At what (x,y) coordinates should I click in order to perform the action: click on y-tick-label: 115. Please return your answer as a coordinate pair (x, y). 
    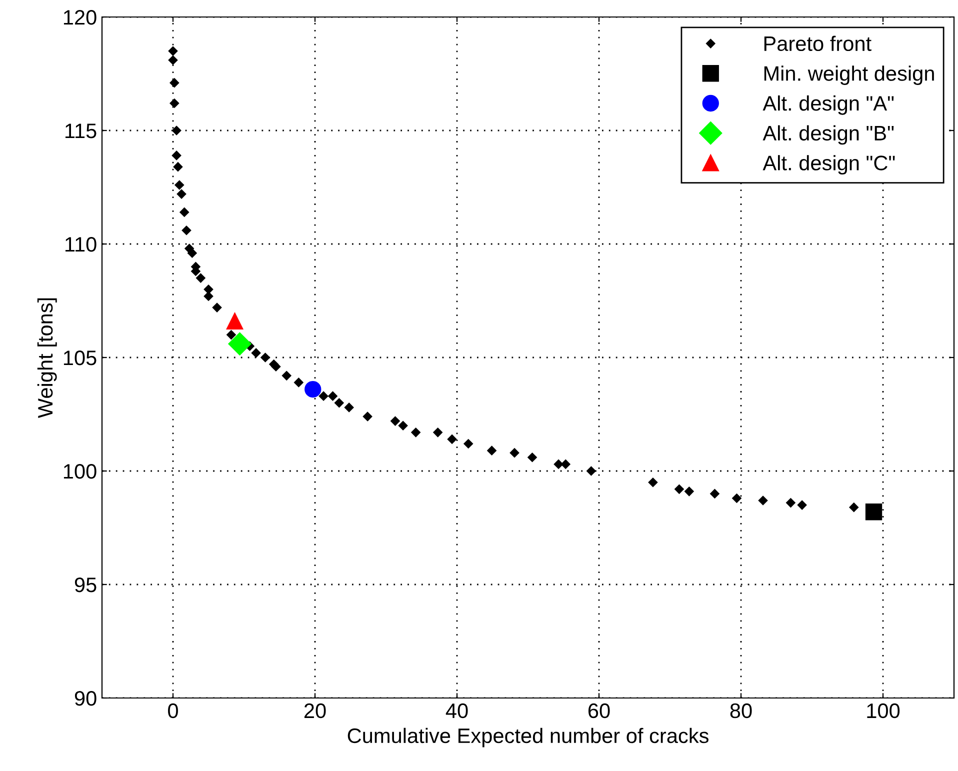
    Looking at the image, I should click on (81, 131).